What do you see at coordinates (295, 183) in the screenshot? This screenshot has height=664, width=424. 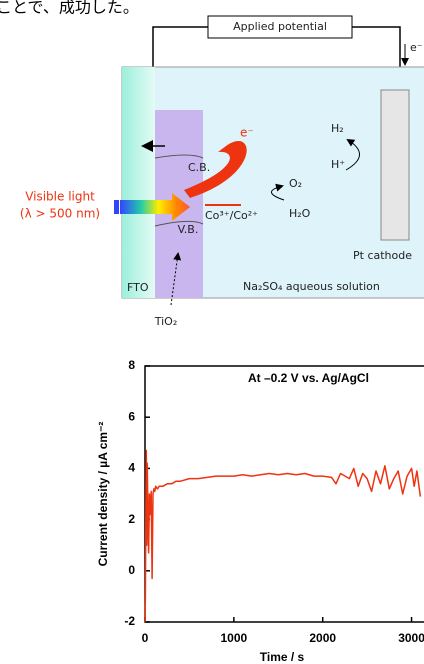 I see `o2-label: O₂` at bounding box center [295, 183].